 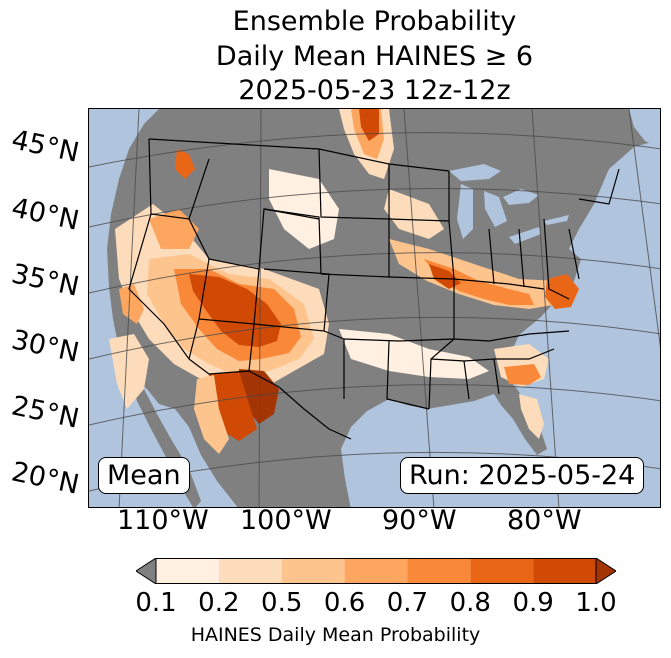 What do you see at coordinates (522, 475) in the screenshot?
I see `run-date-label: Run: 2025-05-24` at bounding box center [522, 475].